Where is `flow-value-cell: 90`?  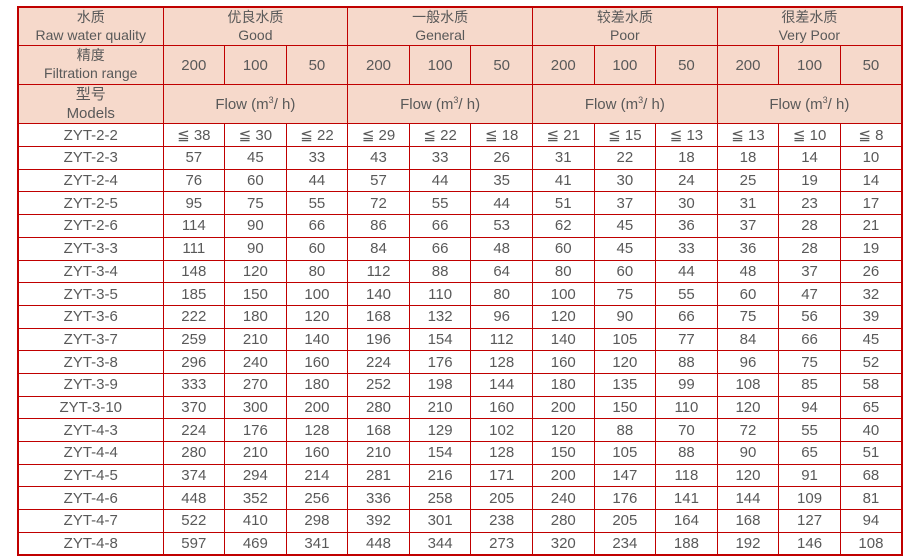
flow-value-cell: 90 is located at coordinates (748, 453).